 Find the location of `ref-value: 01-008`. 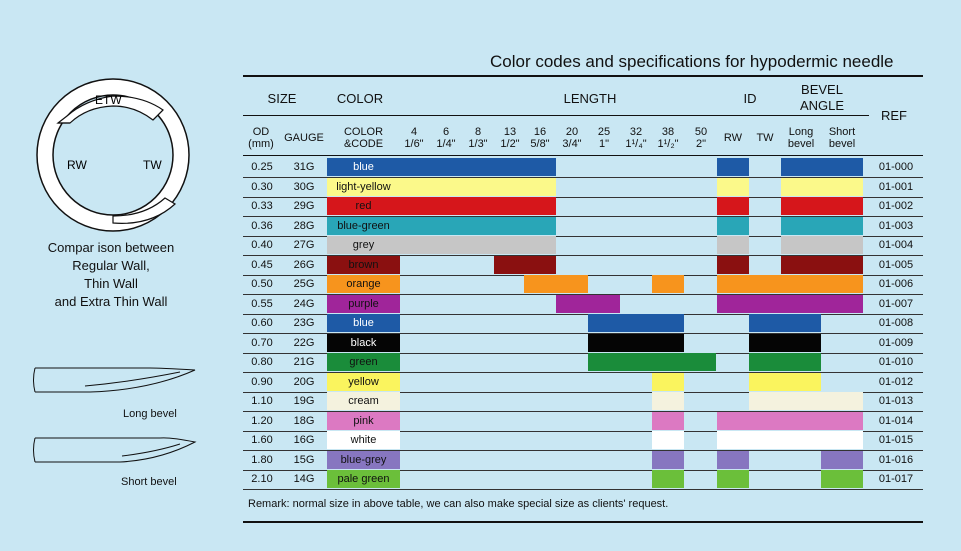

ref-value: 01-008 is located at coordinates (896, 323).